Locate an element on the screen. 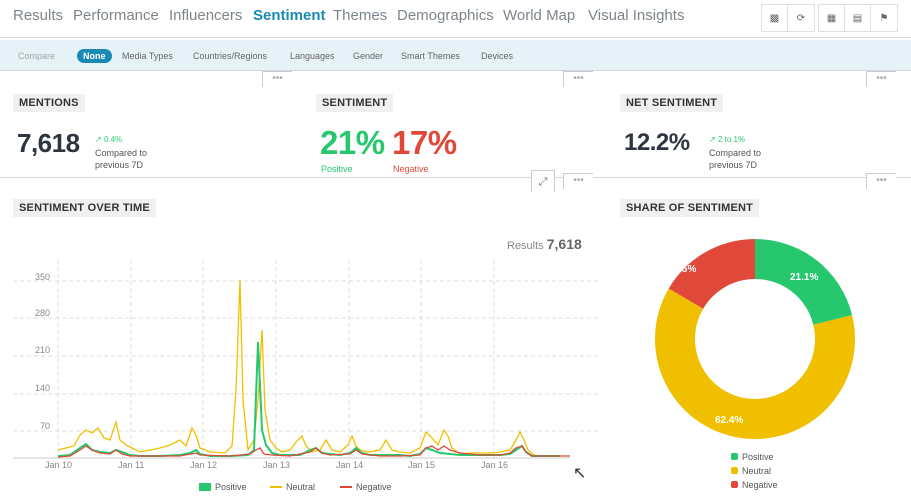 The width and height of the screenshot is (911, 500). negative-percent: 17% is located at coordinates (424, 142).